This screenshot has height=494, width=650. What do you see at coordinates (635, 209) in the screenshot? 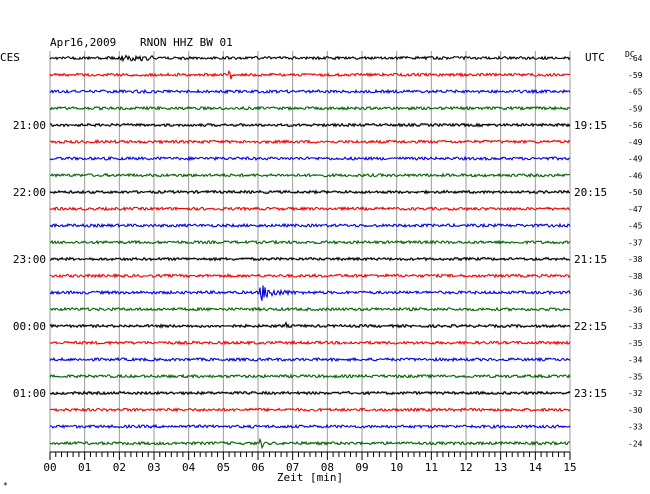
I see `dc-offset-label: -47` at bounding box center [635, 209].